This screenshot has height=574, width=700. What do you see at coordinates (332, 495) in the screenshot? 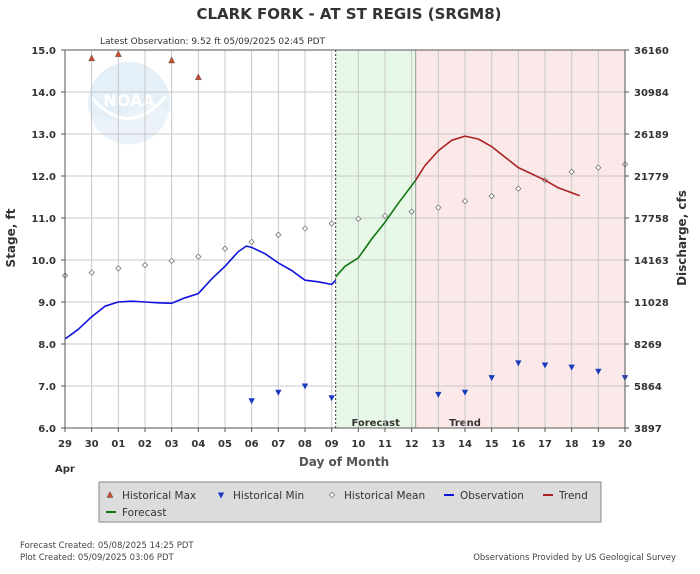
I see `legend-swatch-historical-mean` at bounding box center [332, 495].